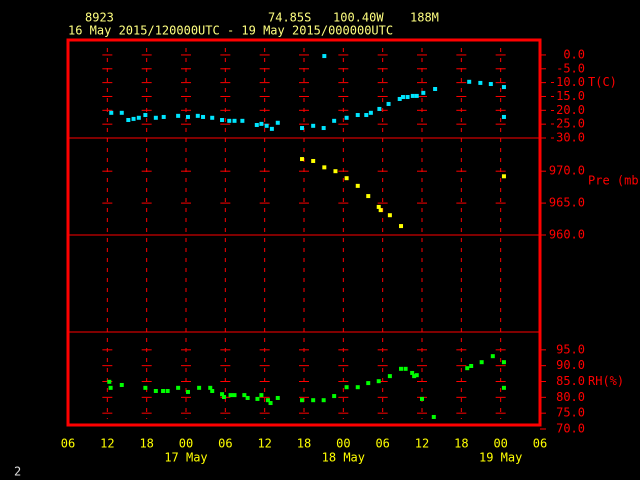 The height and width of the screenshot is (480, 640). Describe the element at coordinates (567, 82) in the screenshot. I see `y-tick-label: -10.0` at that location.